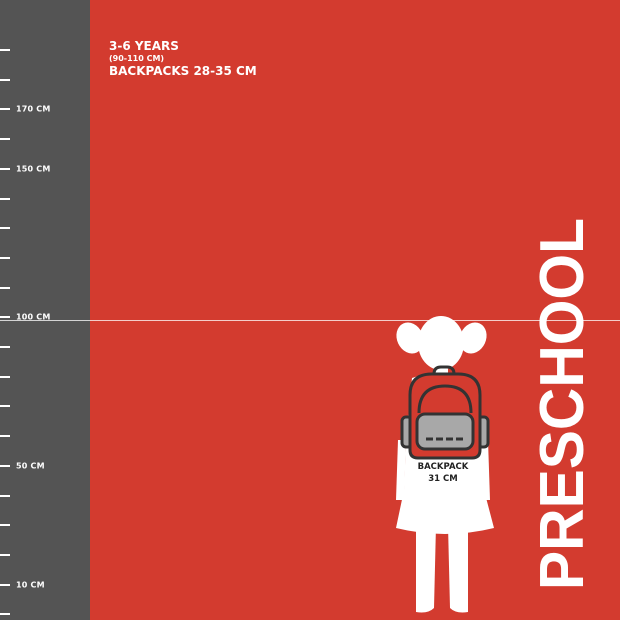 Image resolution: width=620 pixels, height=620 pixels. I want to click on height-marker-line, so click(310, 320).